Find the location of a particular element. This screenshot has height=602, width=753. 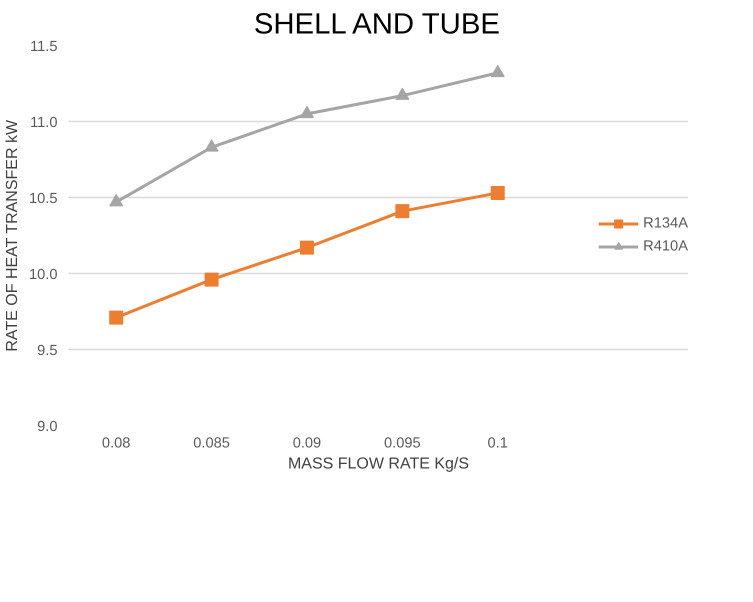

y-tick-label: 9.5 is located at coordinates (47, 351).